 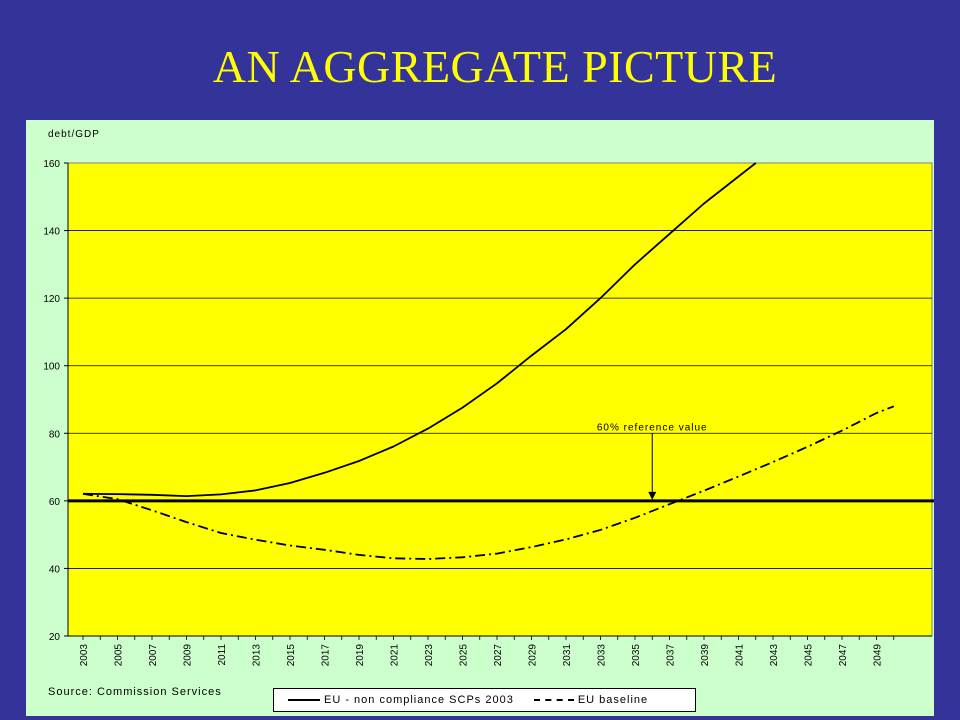 I want to click on x-tick-label: 2039, so click(x=705, y=655).